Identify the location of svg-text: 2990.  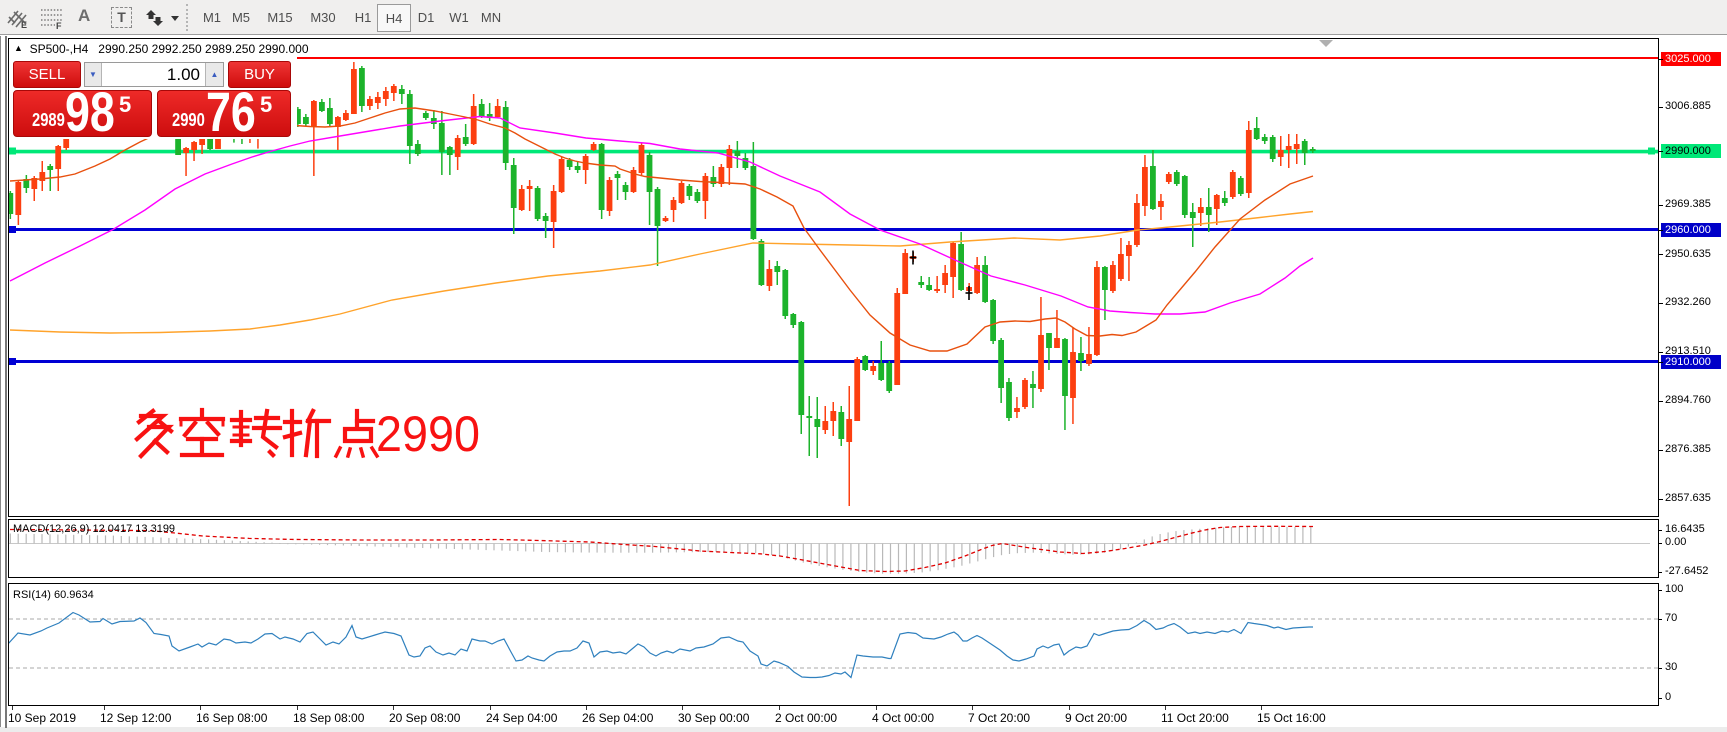
(428, 434).